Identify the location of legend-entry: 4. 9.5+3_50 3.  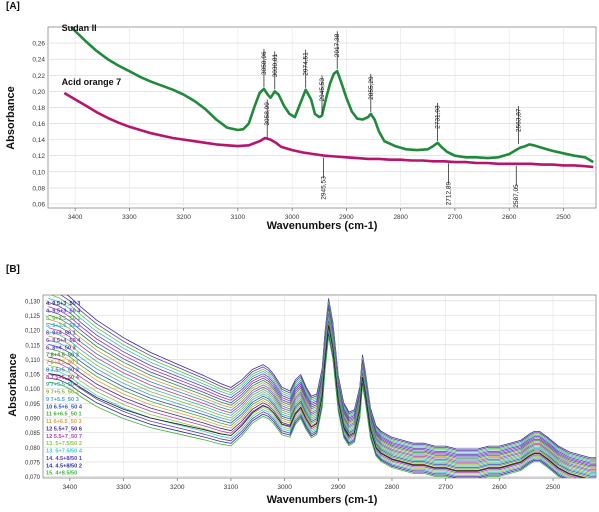
(63, 304).